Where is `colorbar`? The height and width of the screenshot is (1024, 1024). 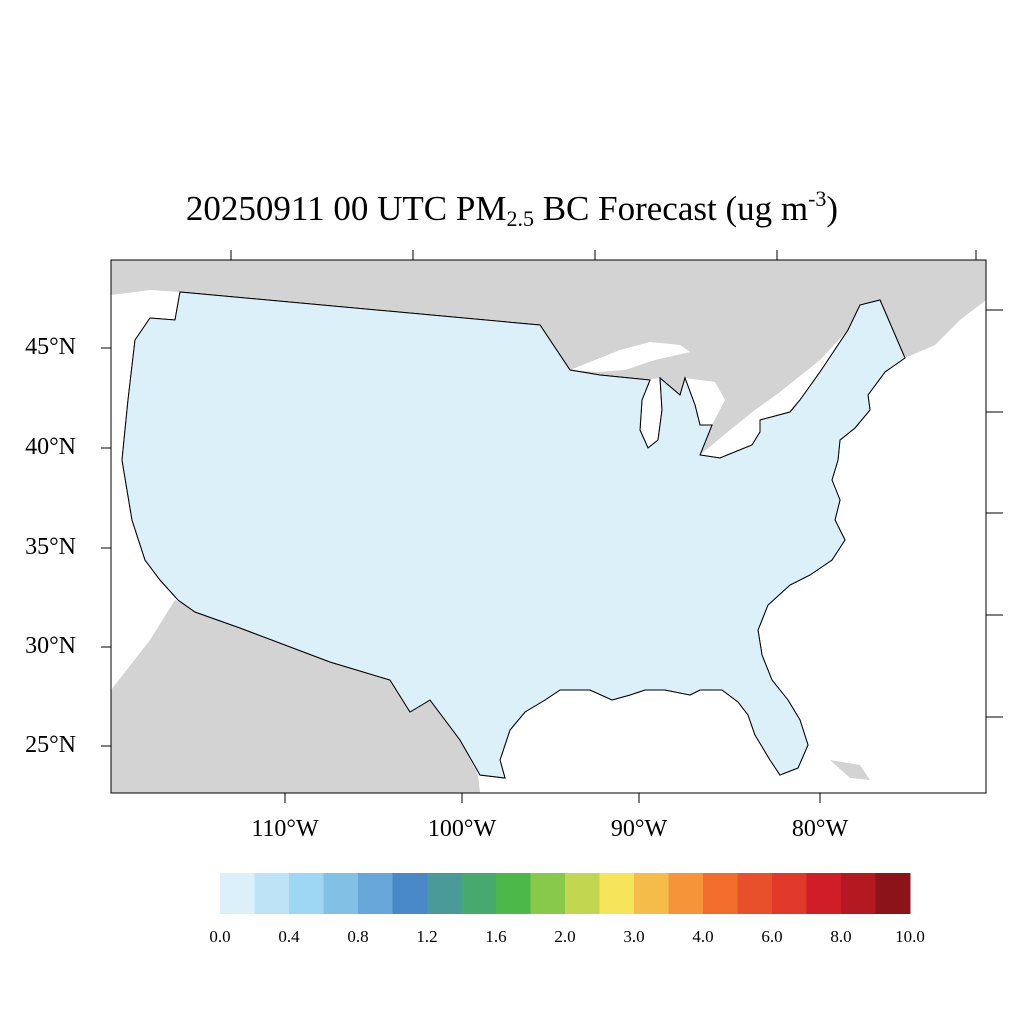 colorbar is located at coordinates (565, 893).